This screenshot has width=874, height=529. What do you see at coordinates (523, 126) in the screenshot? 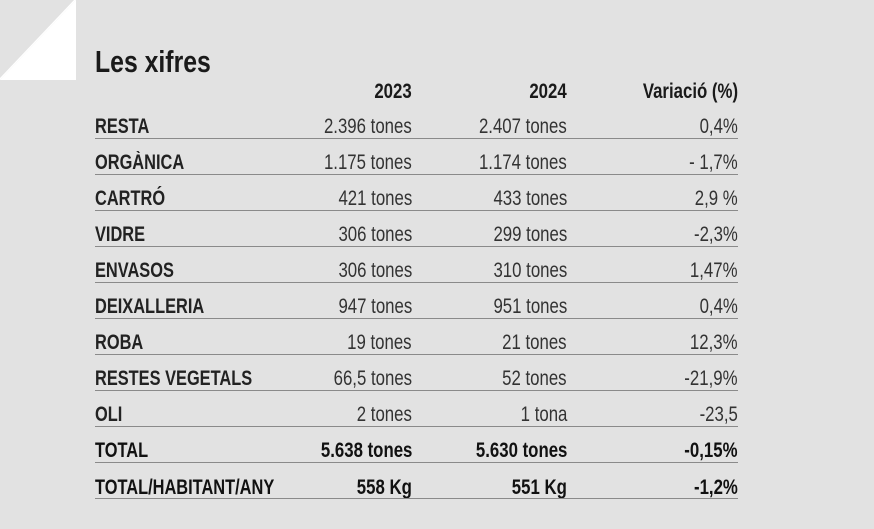
I see `cell-2024: 2.407 tones` at bounding box center [523, 126].